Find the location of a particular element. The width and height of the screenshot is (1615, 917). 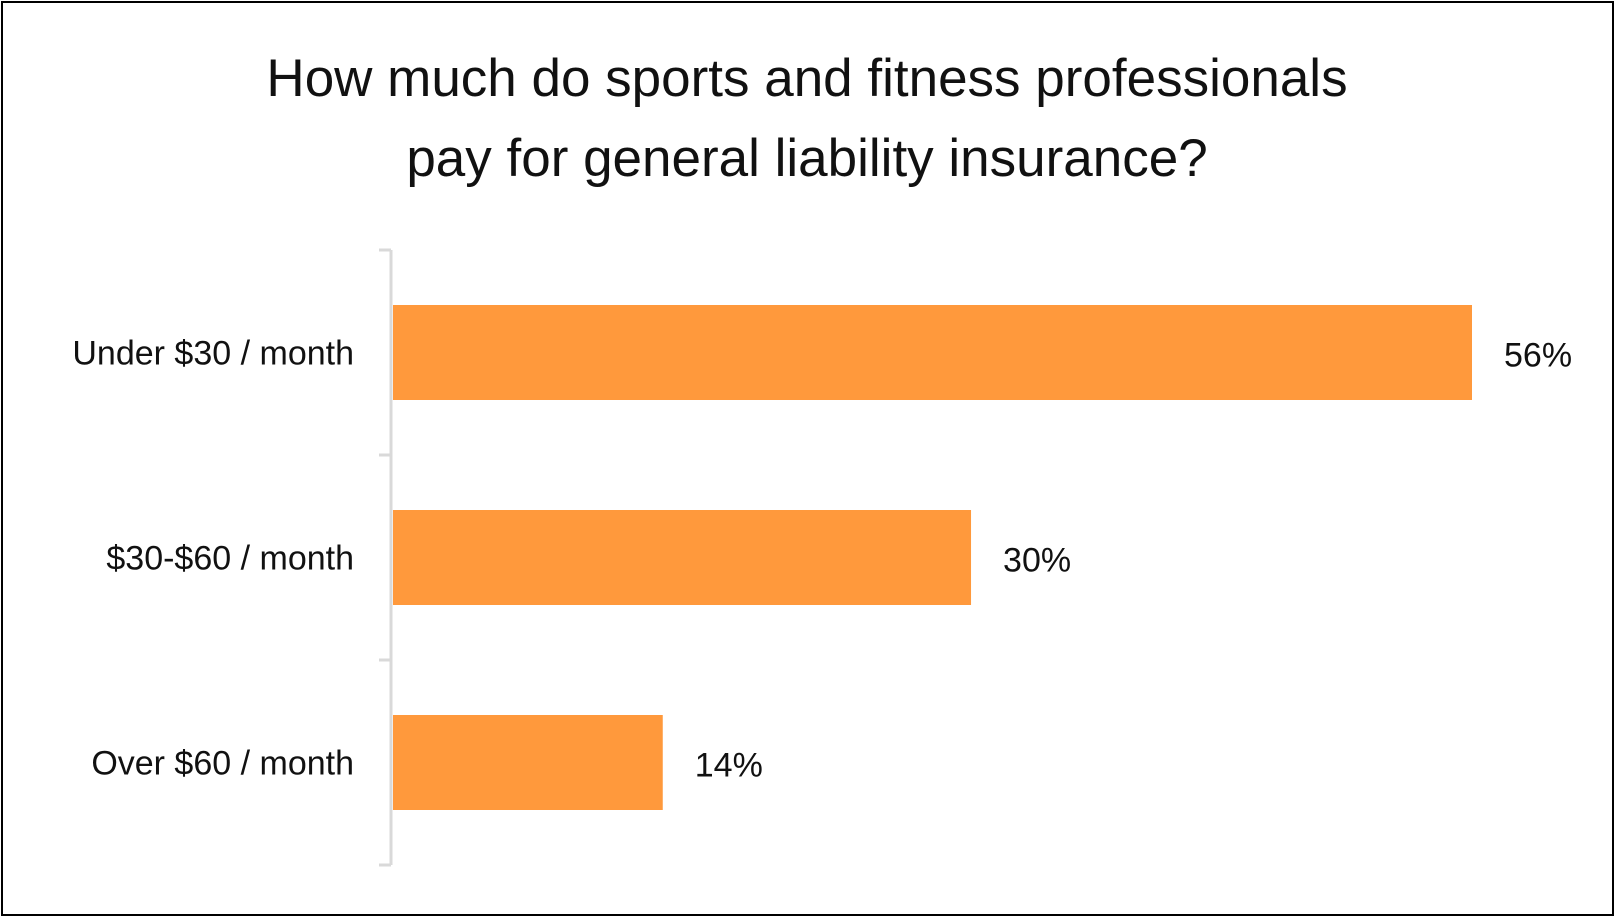

category-label: Under $30 / month is located at coordinates (213, 354).